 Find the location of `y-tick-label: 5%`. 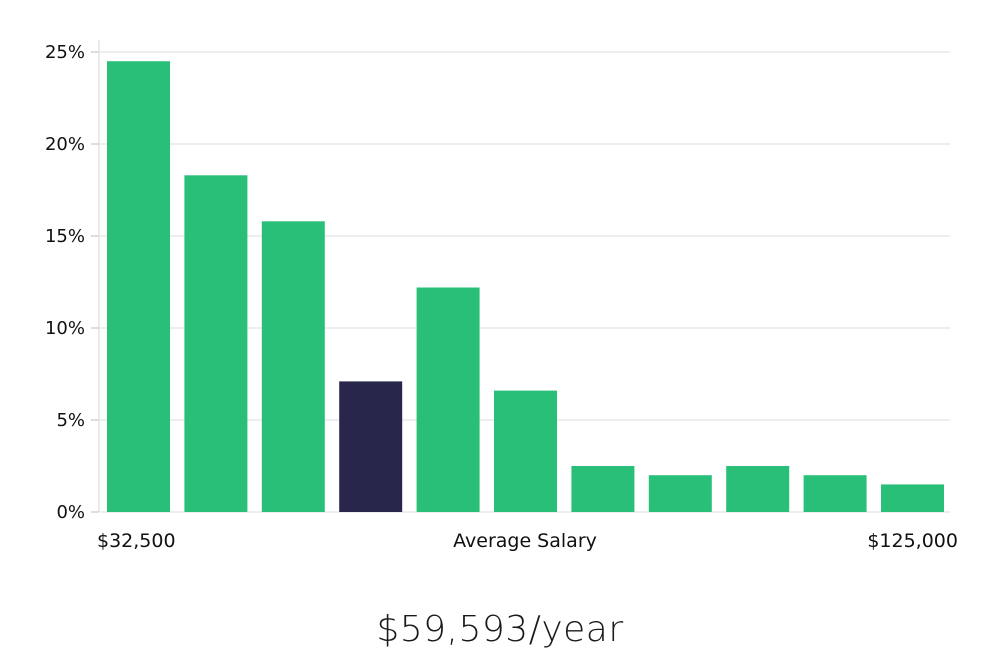

y-tick-label: 5% is located at coordinates (70, 420).